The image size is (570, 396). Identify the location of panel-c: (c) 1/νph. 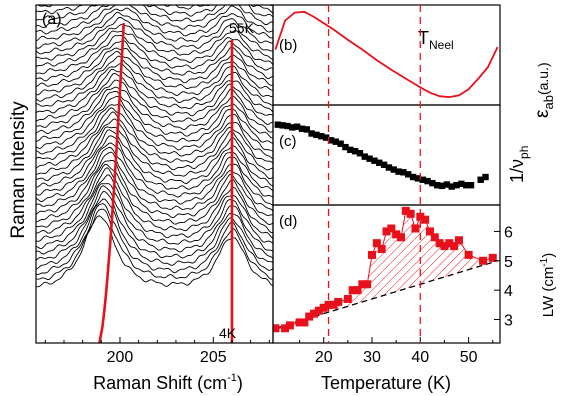
(401, 155).